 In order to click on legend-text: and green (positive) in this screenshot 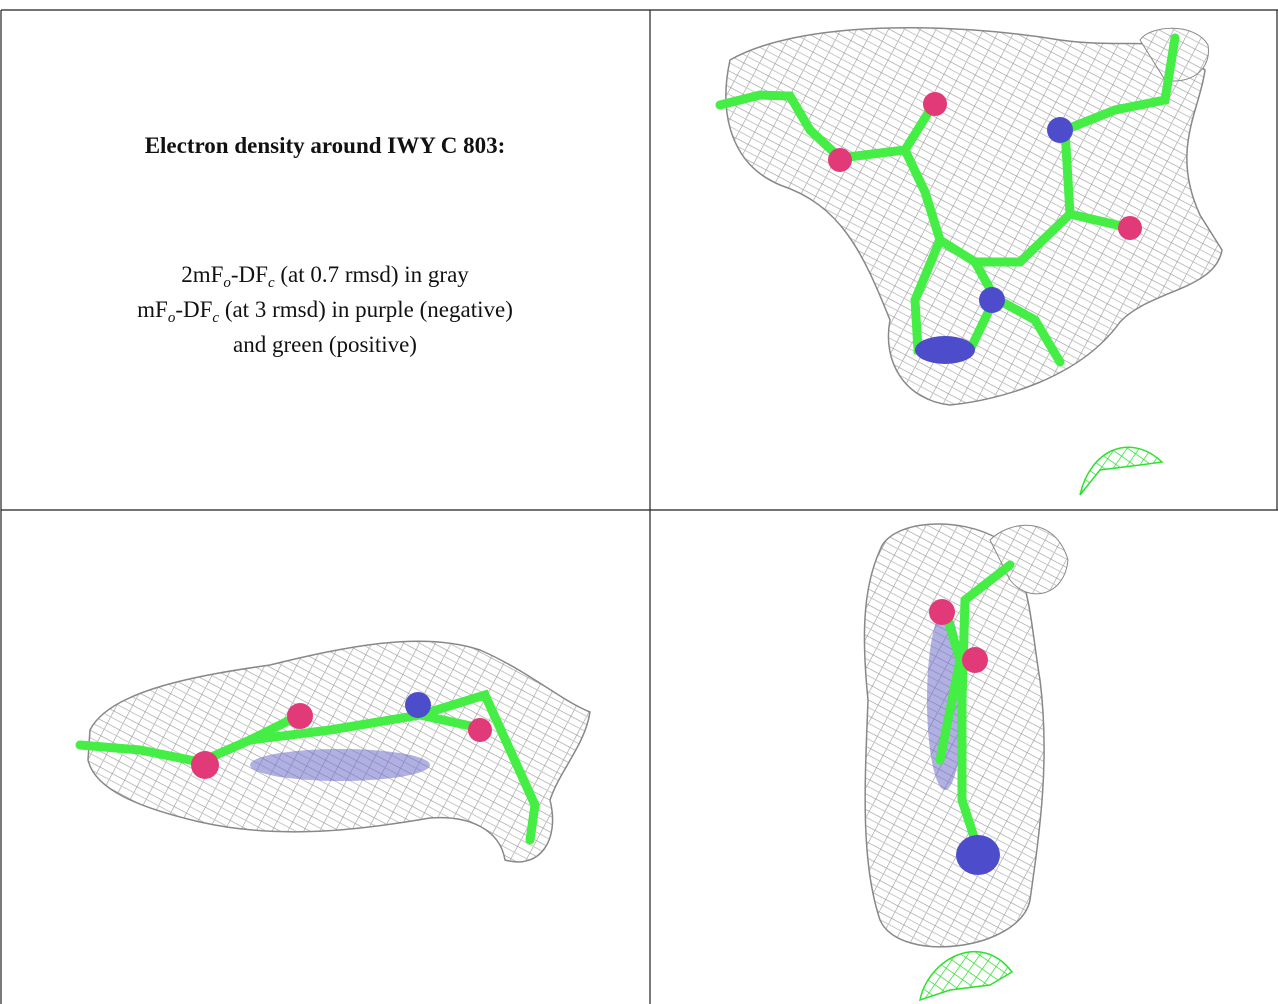, I will do `click(325, 344)`.